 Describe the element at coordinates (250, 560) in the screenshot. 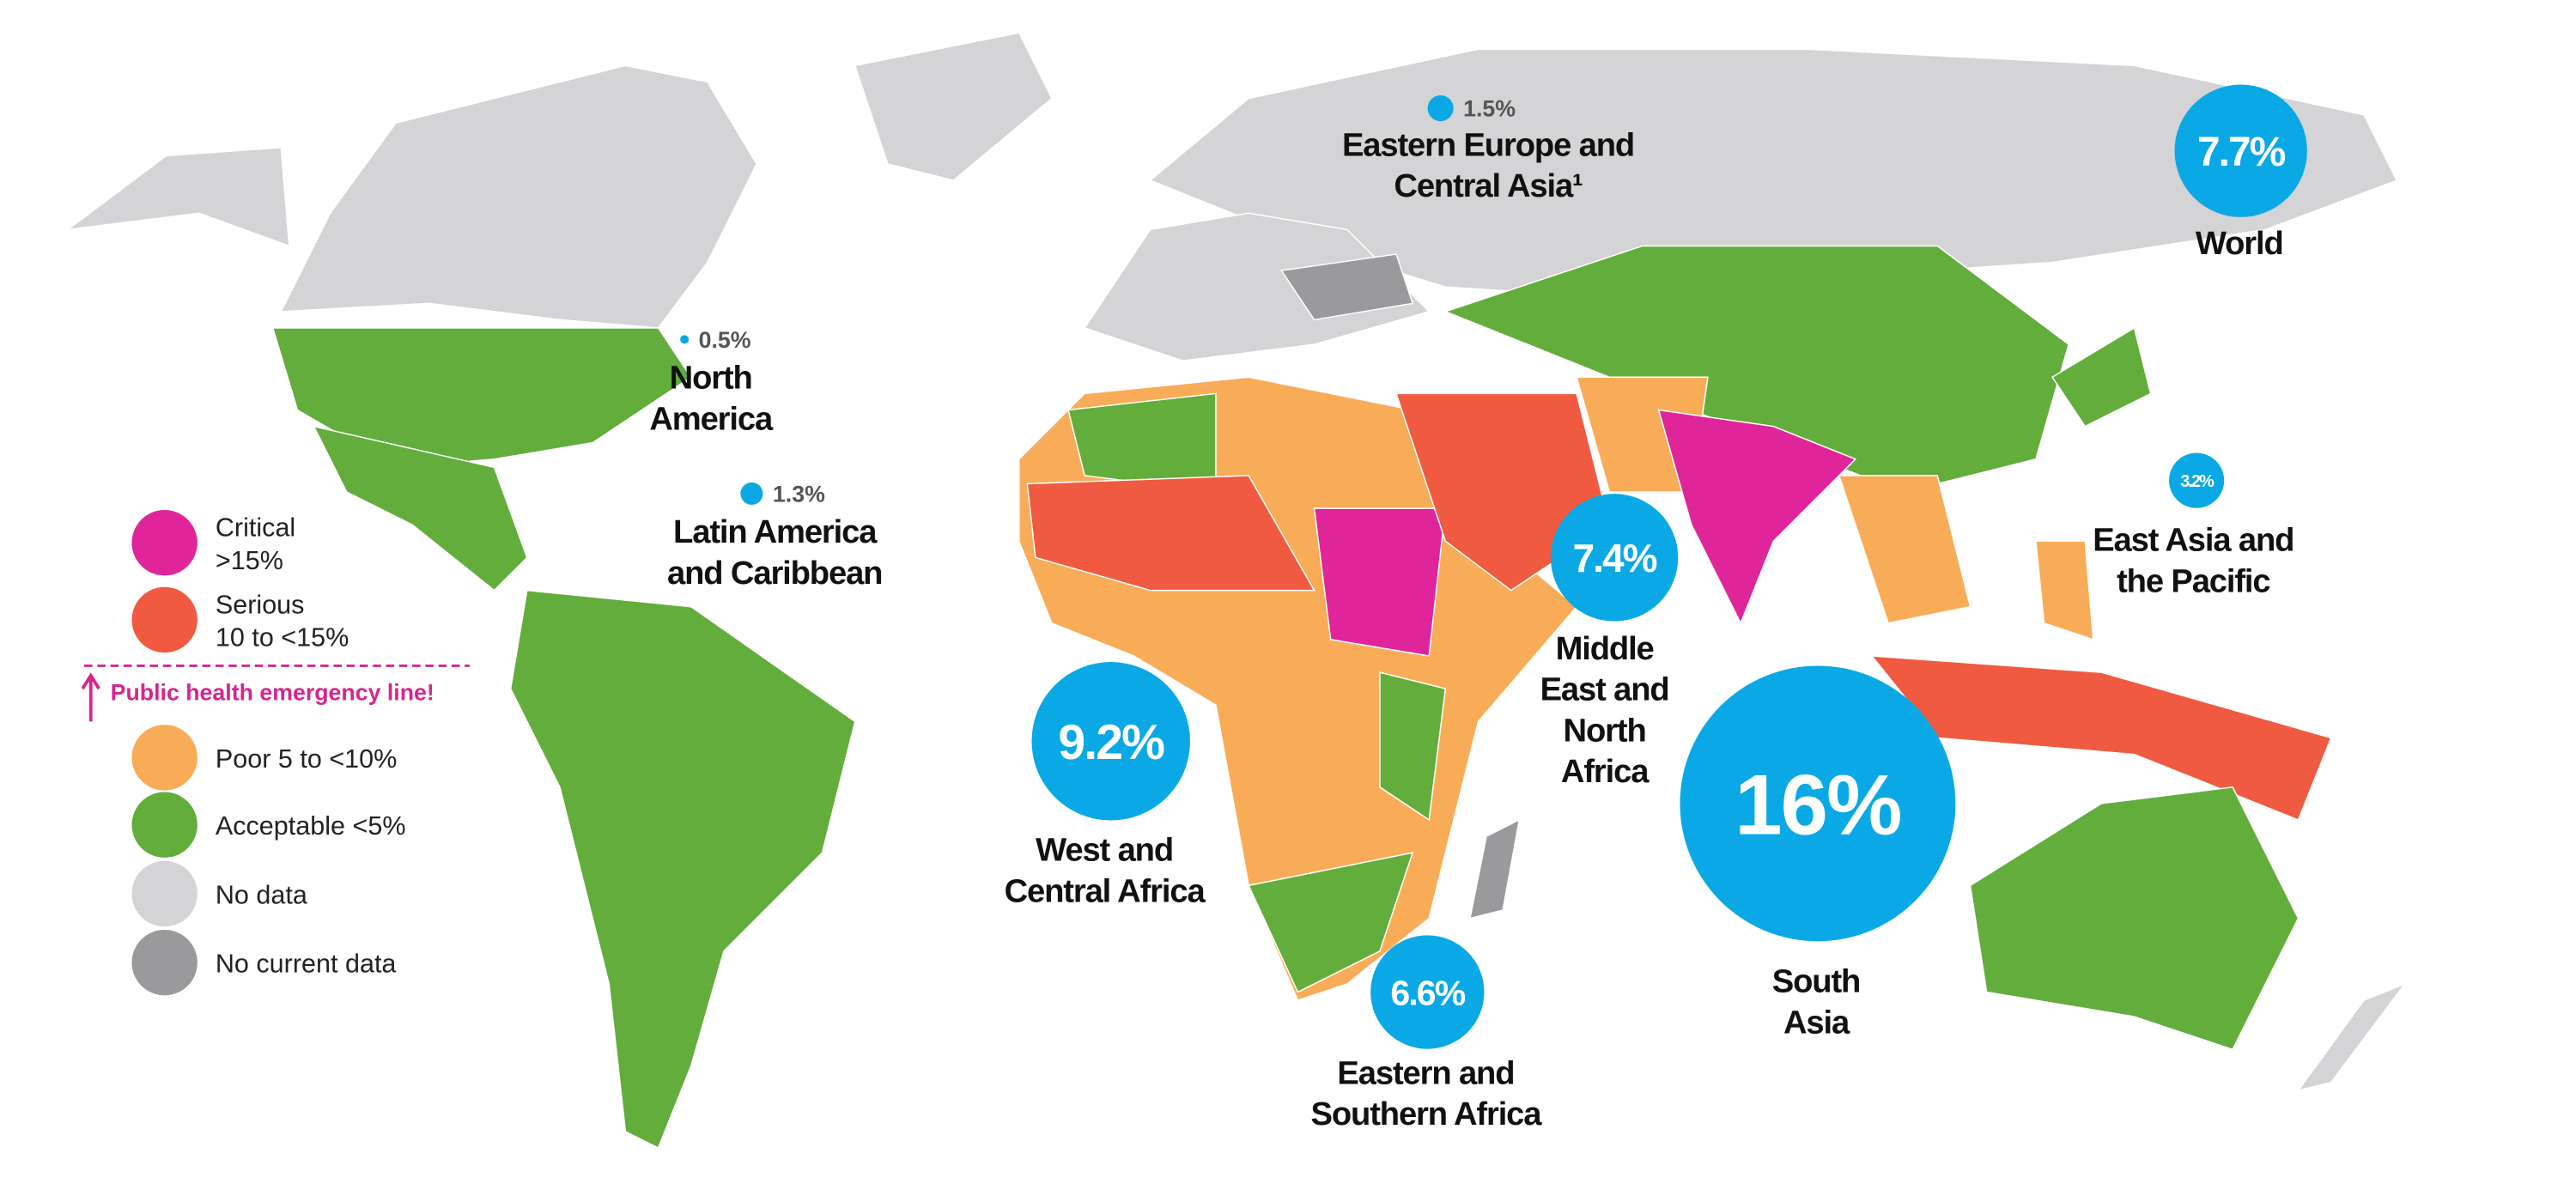

I see `legend-label: >15%` at that location.